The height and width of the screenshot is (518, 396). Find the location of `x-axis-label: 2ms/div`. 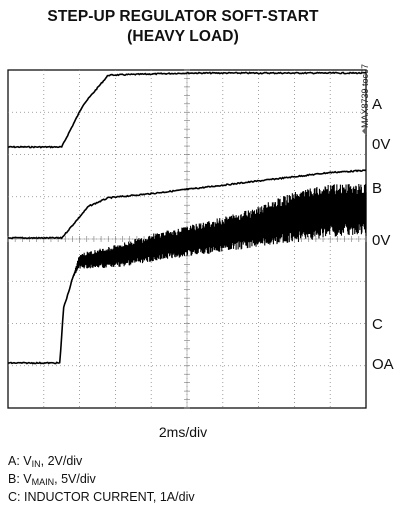

x-axis-label: 2ms/div is located at coordinates (183, 432).